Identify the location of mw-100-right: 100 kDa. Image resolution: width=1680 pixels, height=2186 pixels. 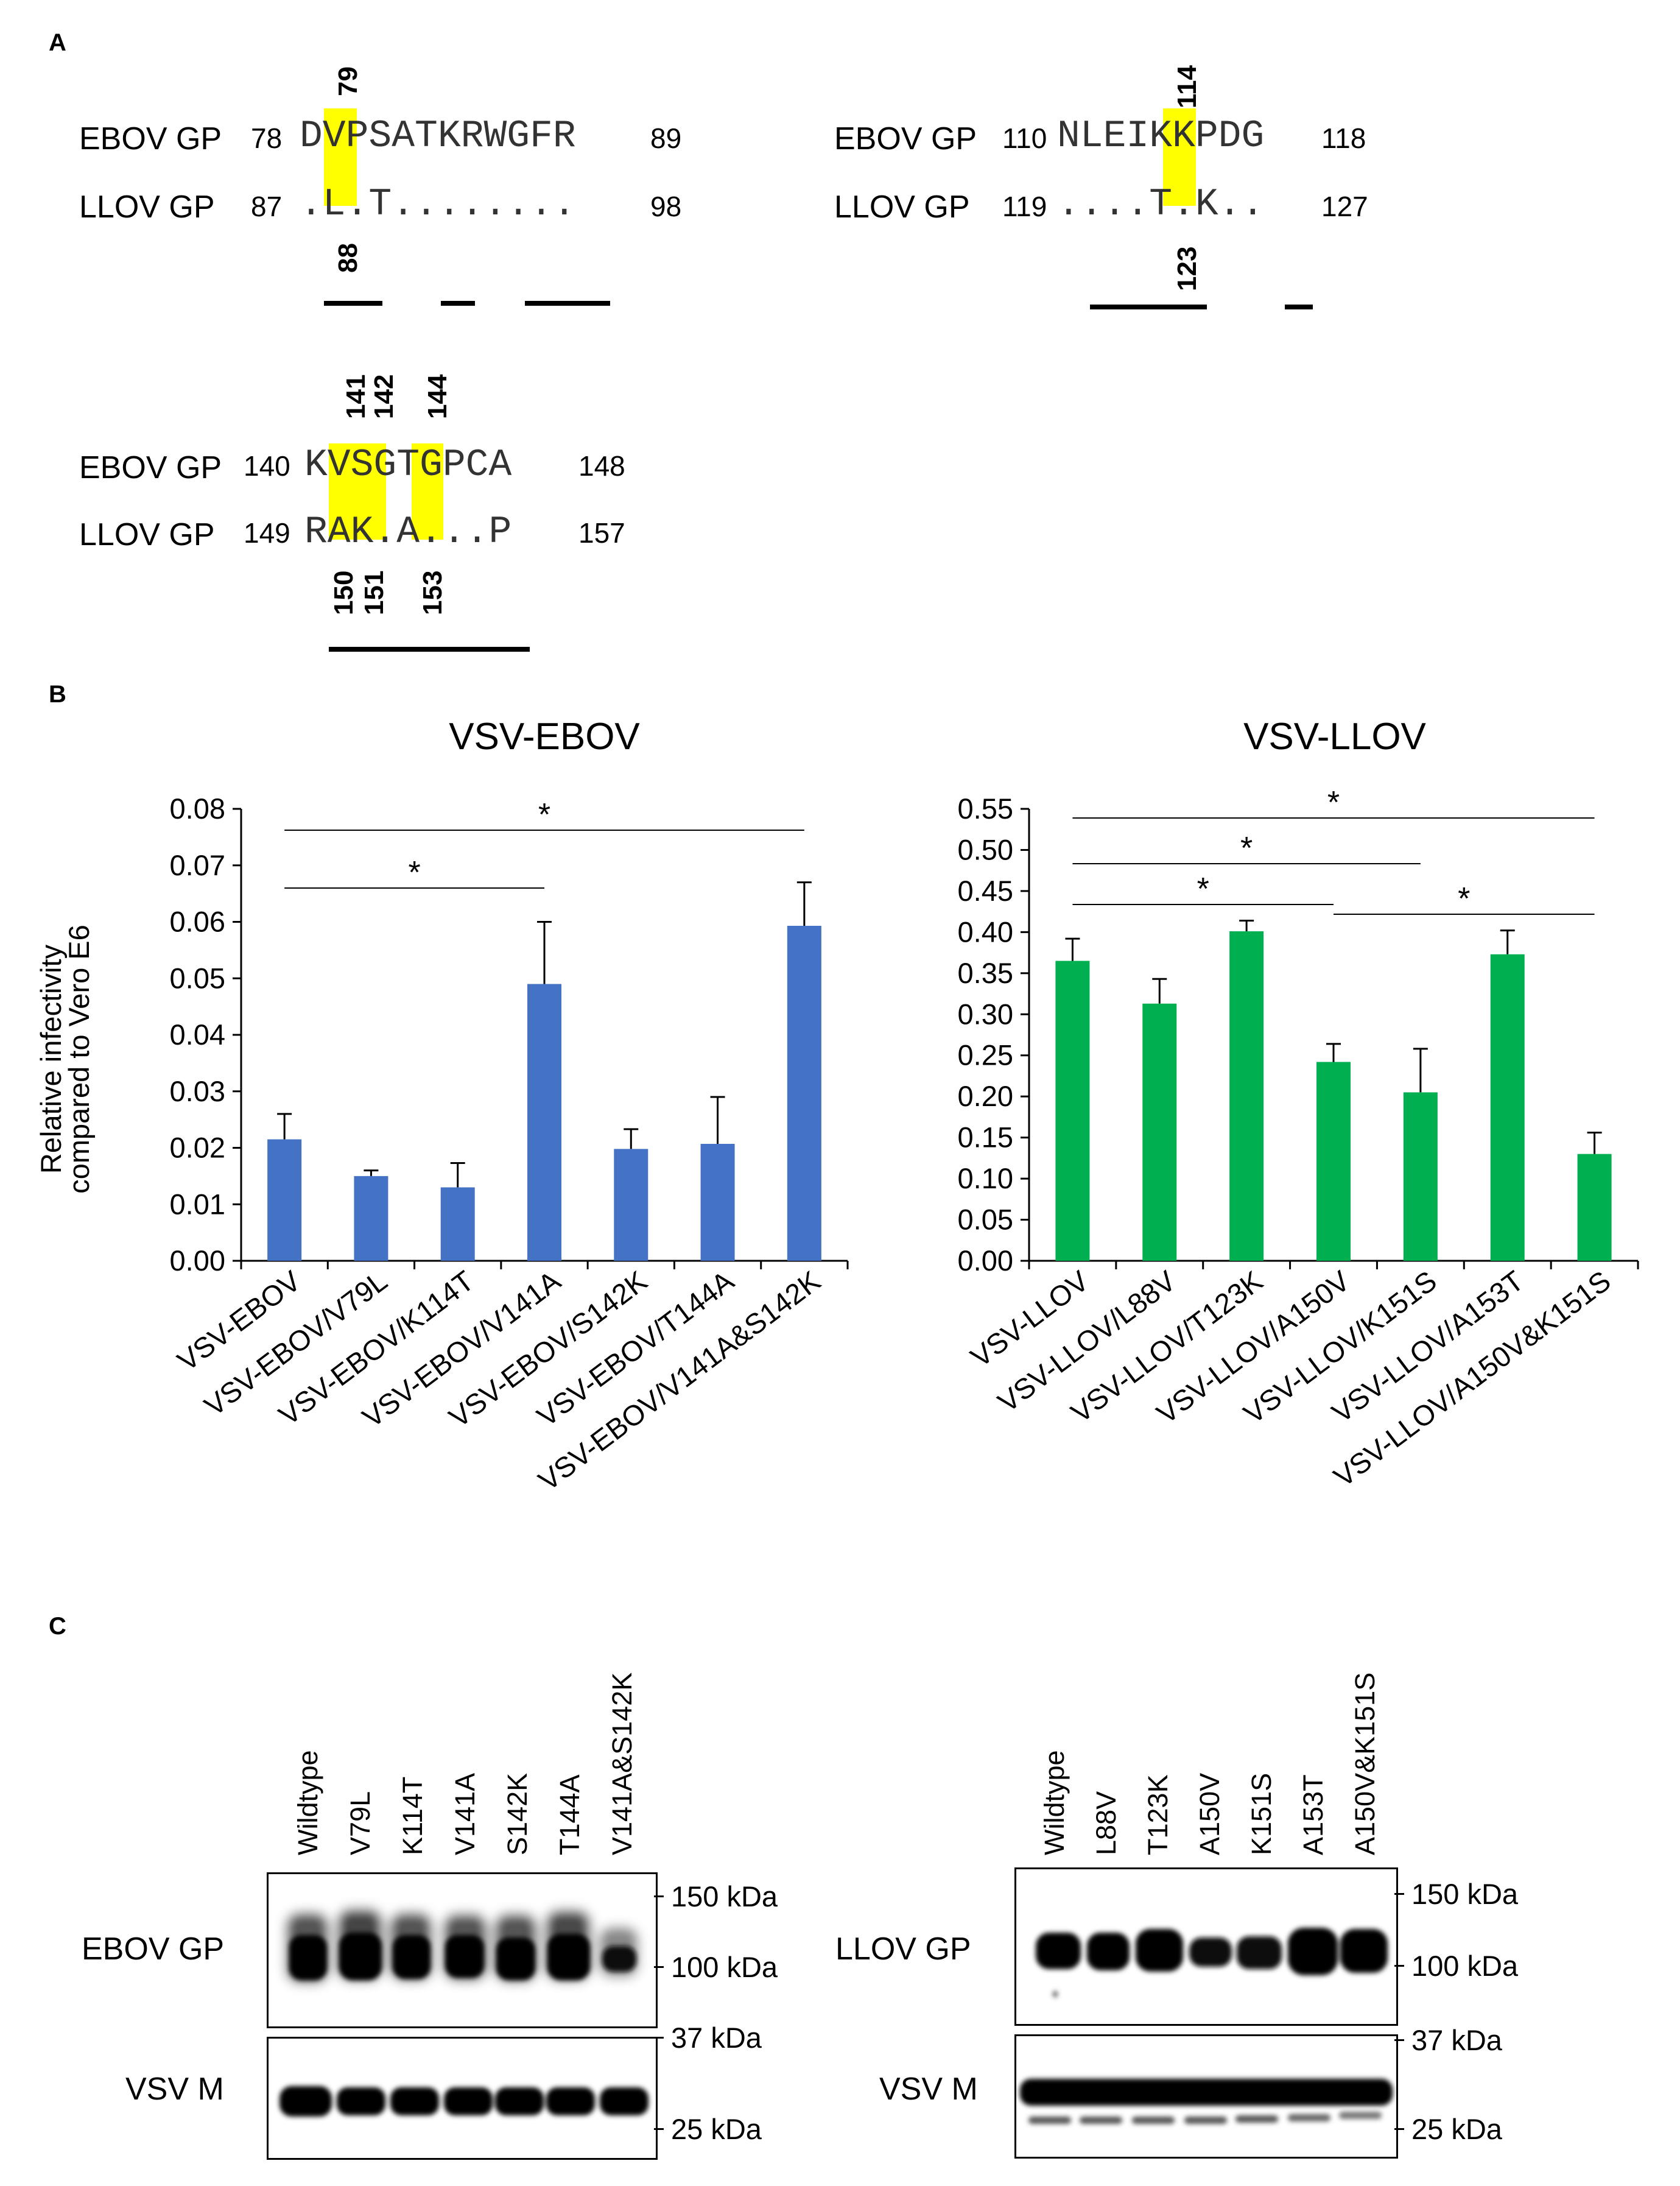
(1465, 1966).